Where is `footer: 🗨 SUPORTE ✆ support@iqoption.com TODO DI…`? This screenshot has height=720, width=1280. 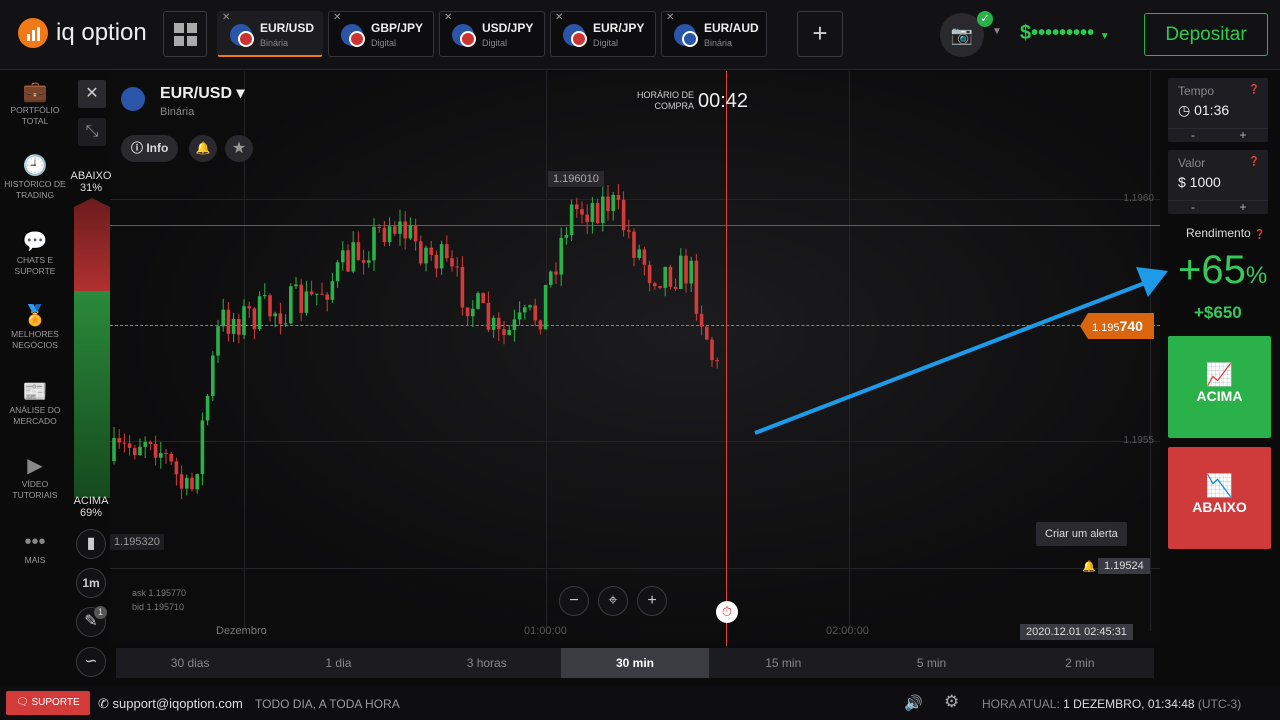
footer: 🗨 SUPORTE ✆ support@iqoption.com TODO DI… is located at coordinates (640, 703).